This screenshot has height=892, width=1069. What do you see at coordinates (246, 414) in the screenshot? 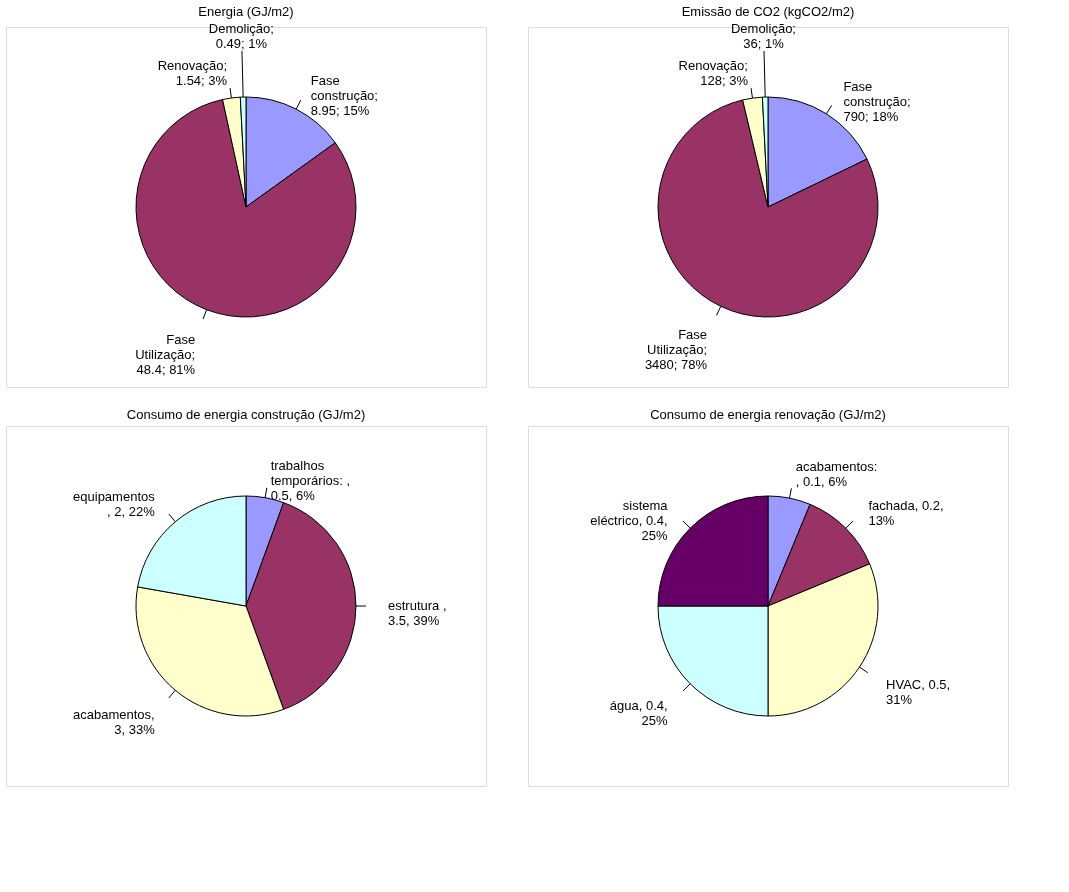
I see `chart-title: Consumo de energia construção (GJ/m2)` at bounding box center [246, 414].